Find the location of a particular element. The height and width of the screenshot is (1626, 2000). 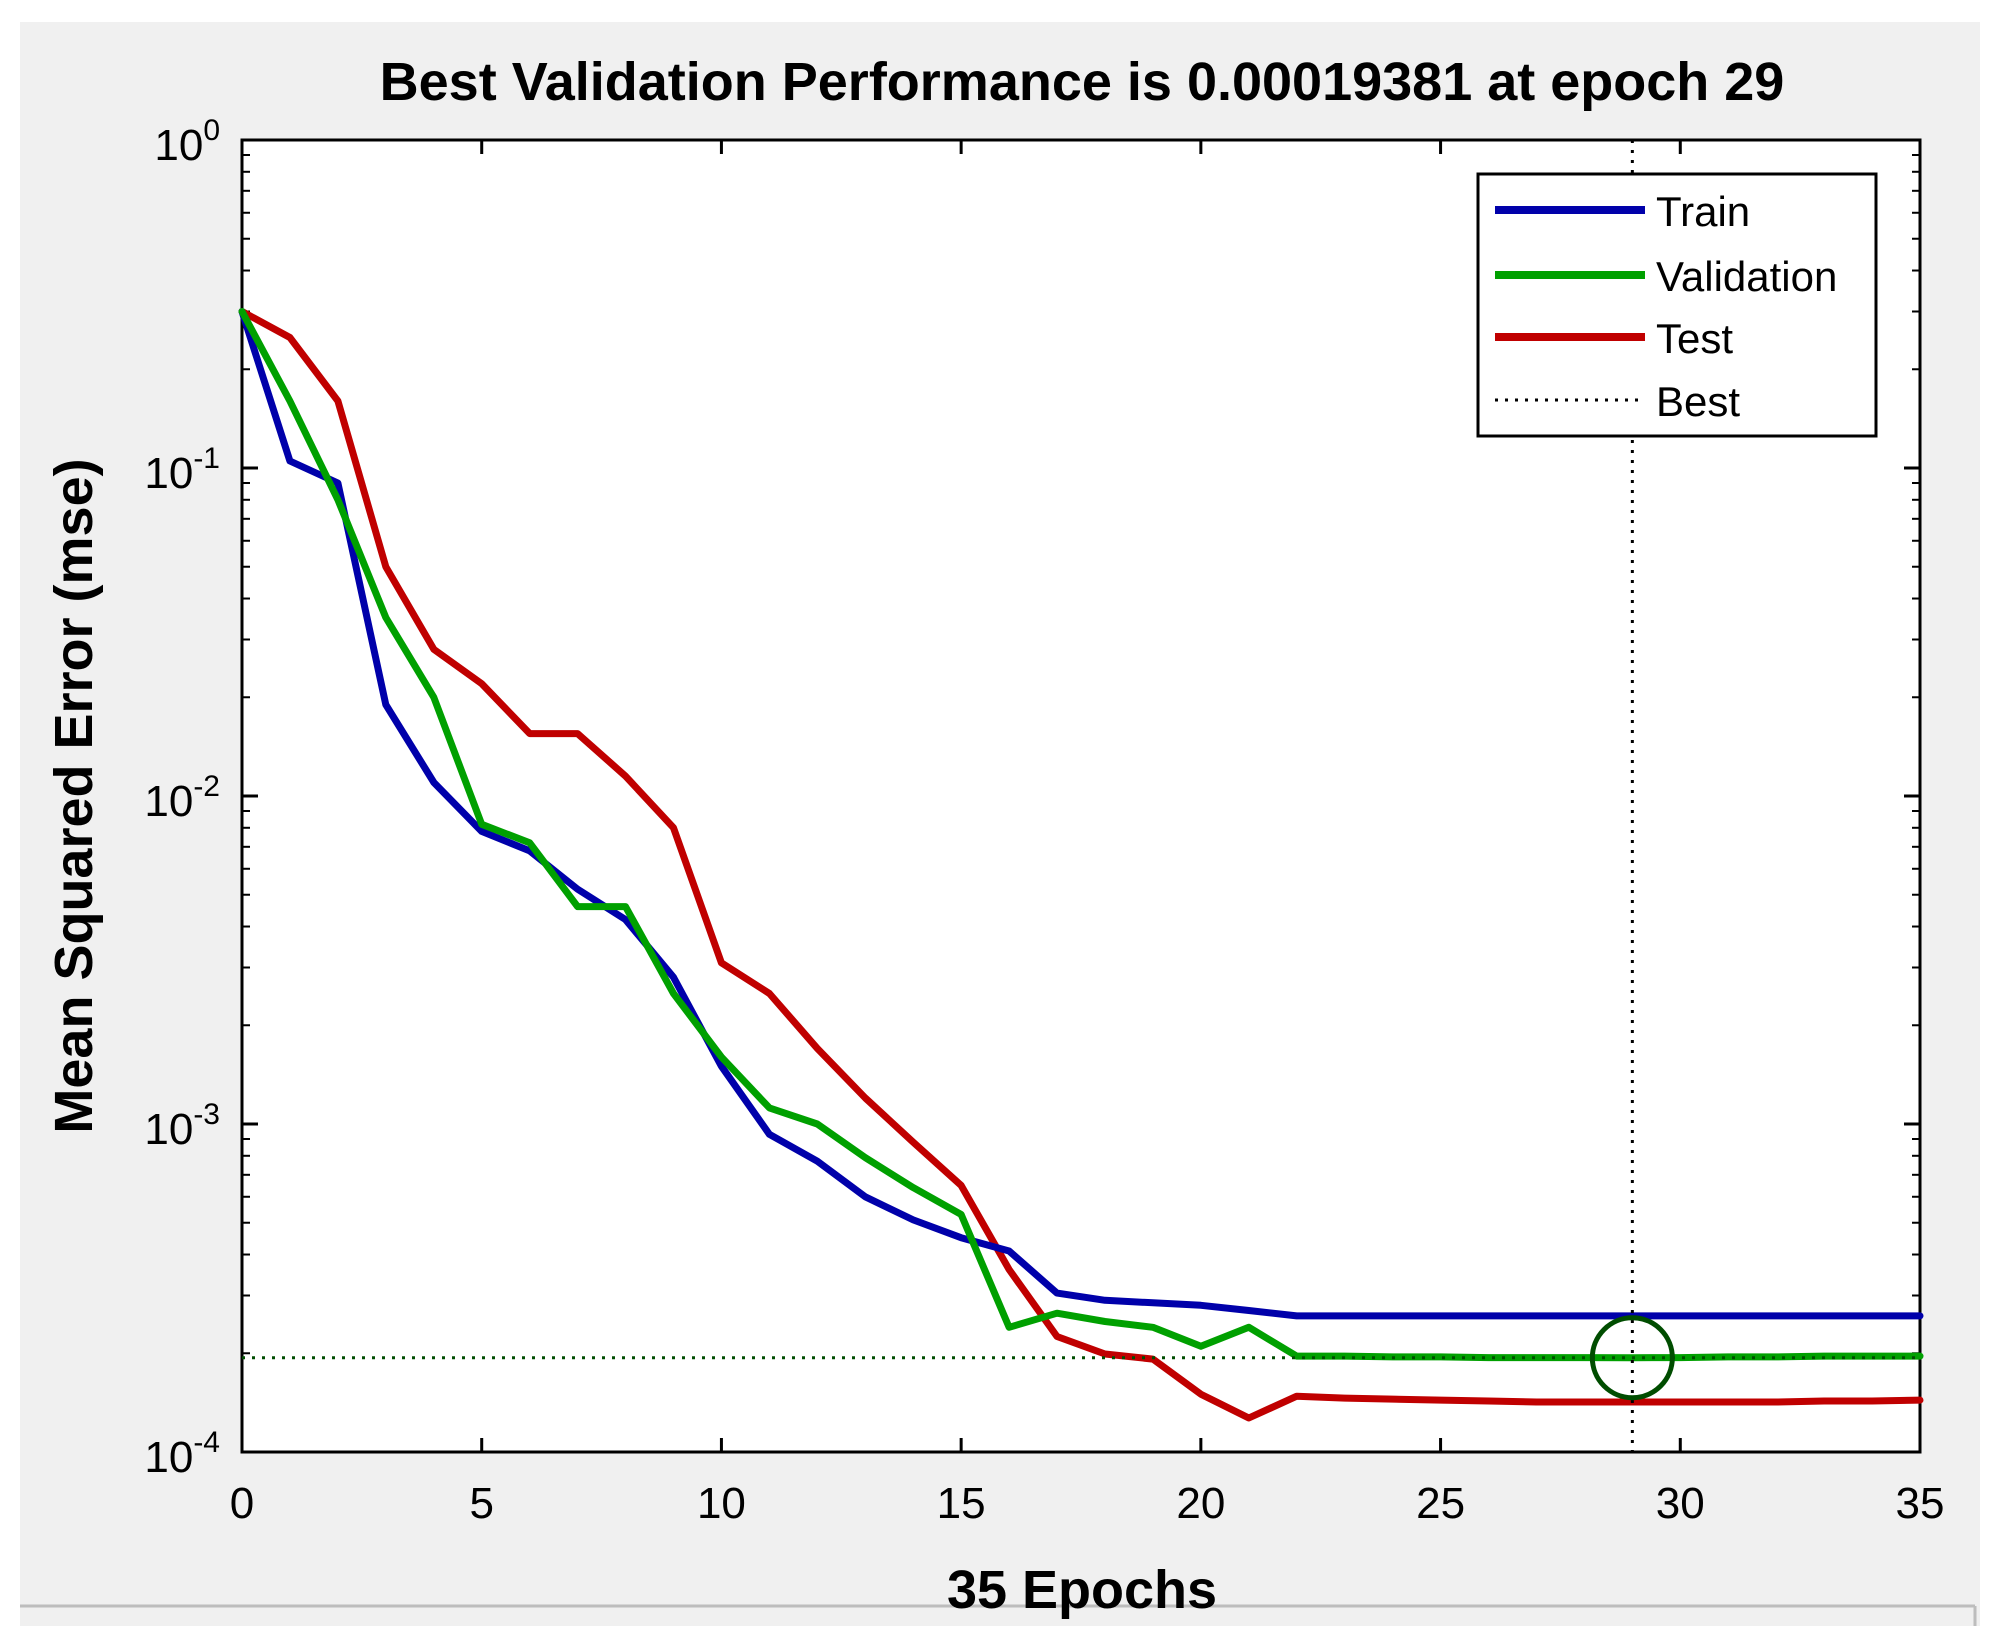

y-tick-label: 10⁻³ is located at coordinates (182, 1126).